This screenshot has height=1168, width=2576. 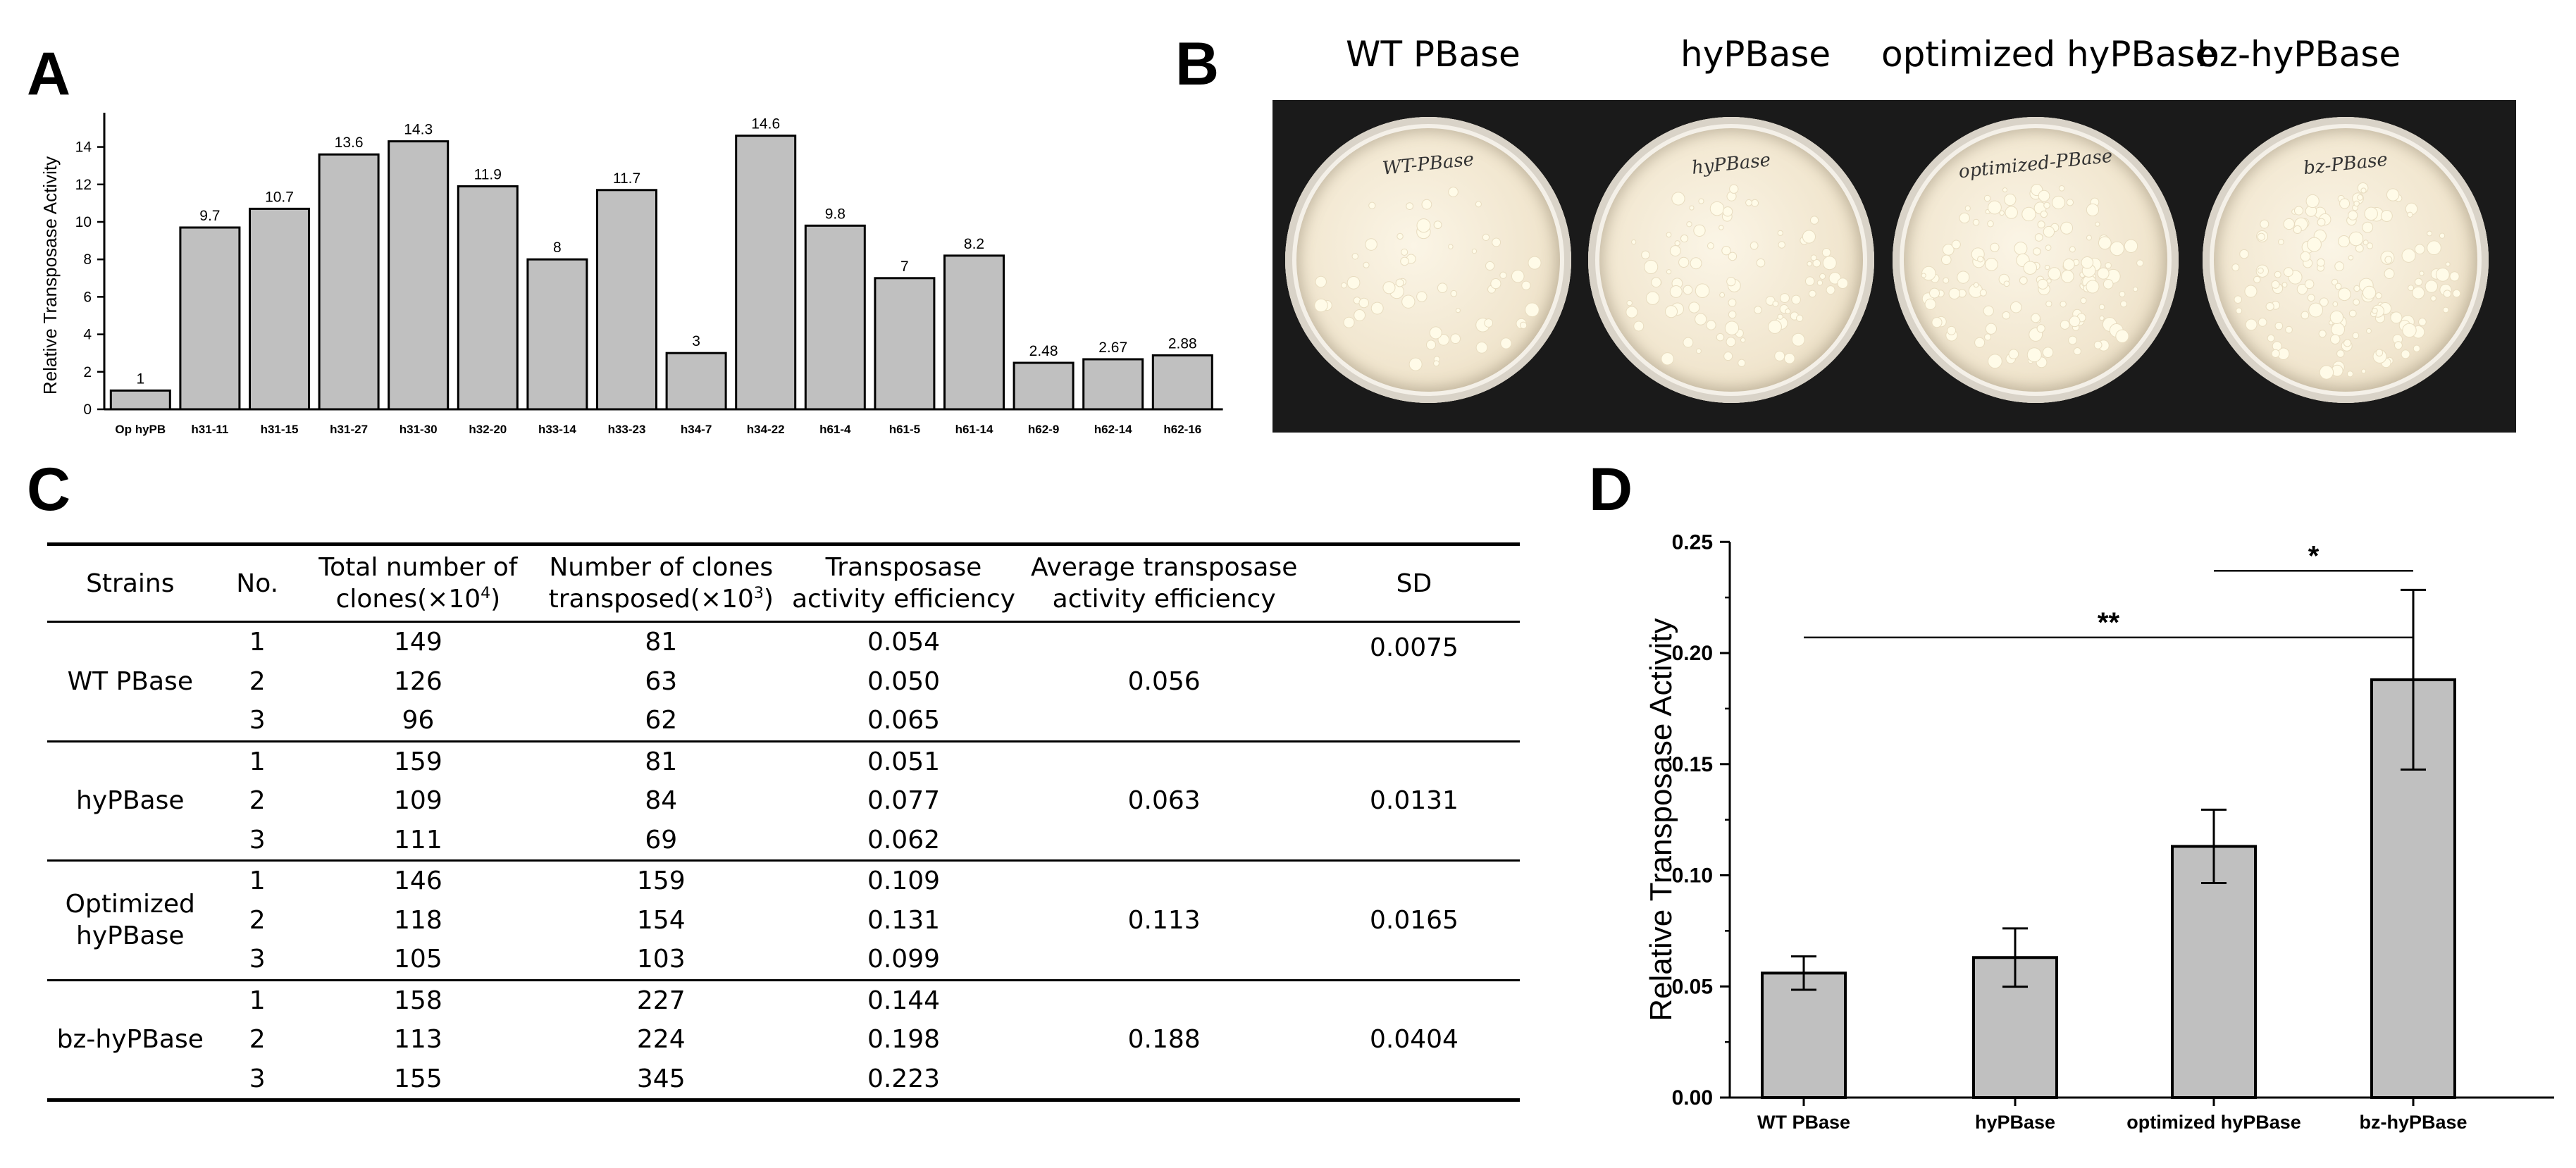 I want to click on x-tick-label: h61-14, so click(x=974, y=430).